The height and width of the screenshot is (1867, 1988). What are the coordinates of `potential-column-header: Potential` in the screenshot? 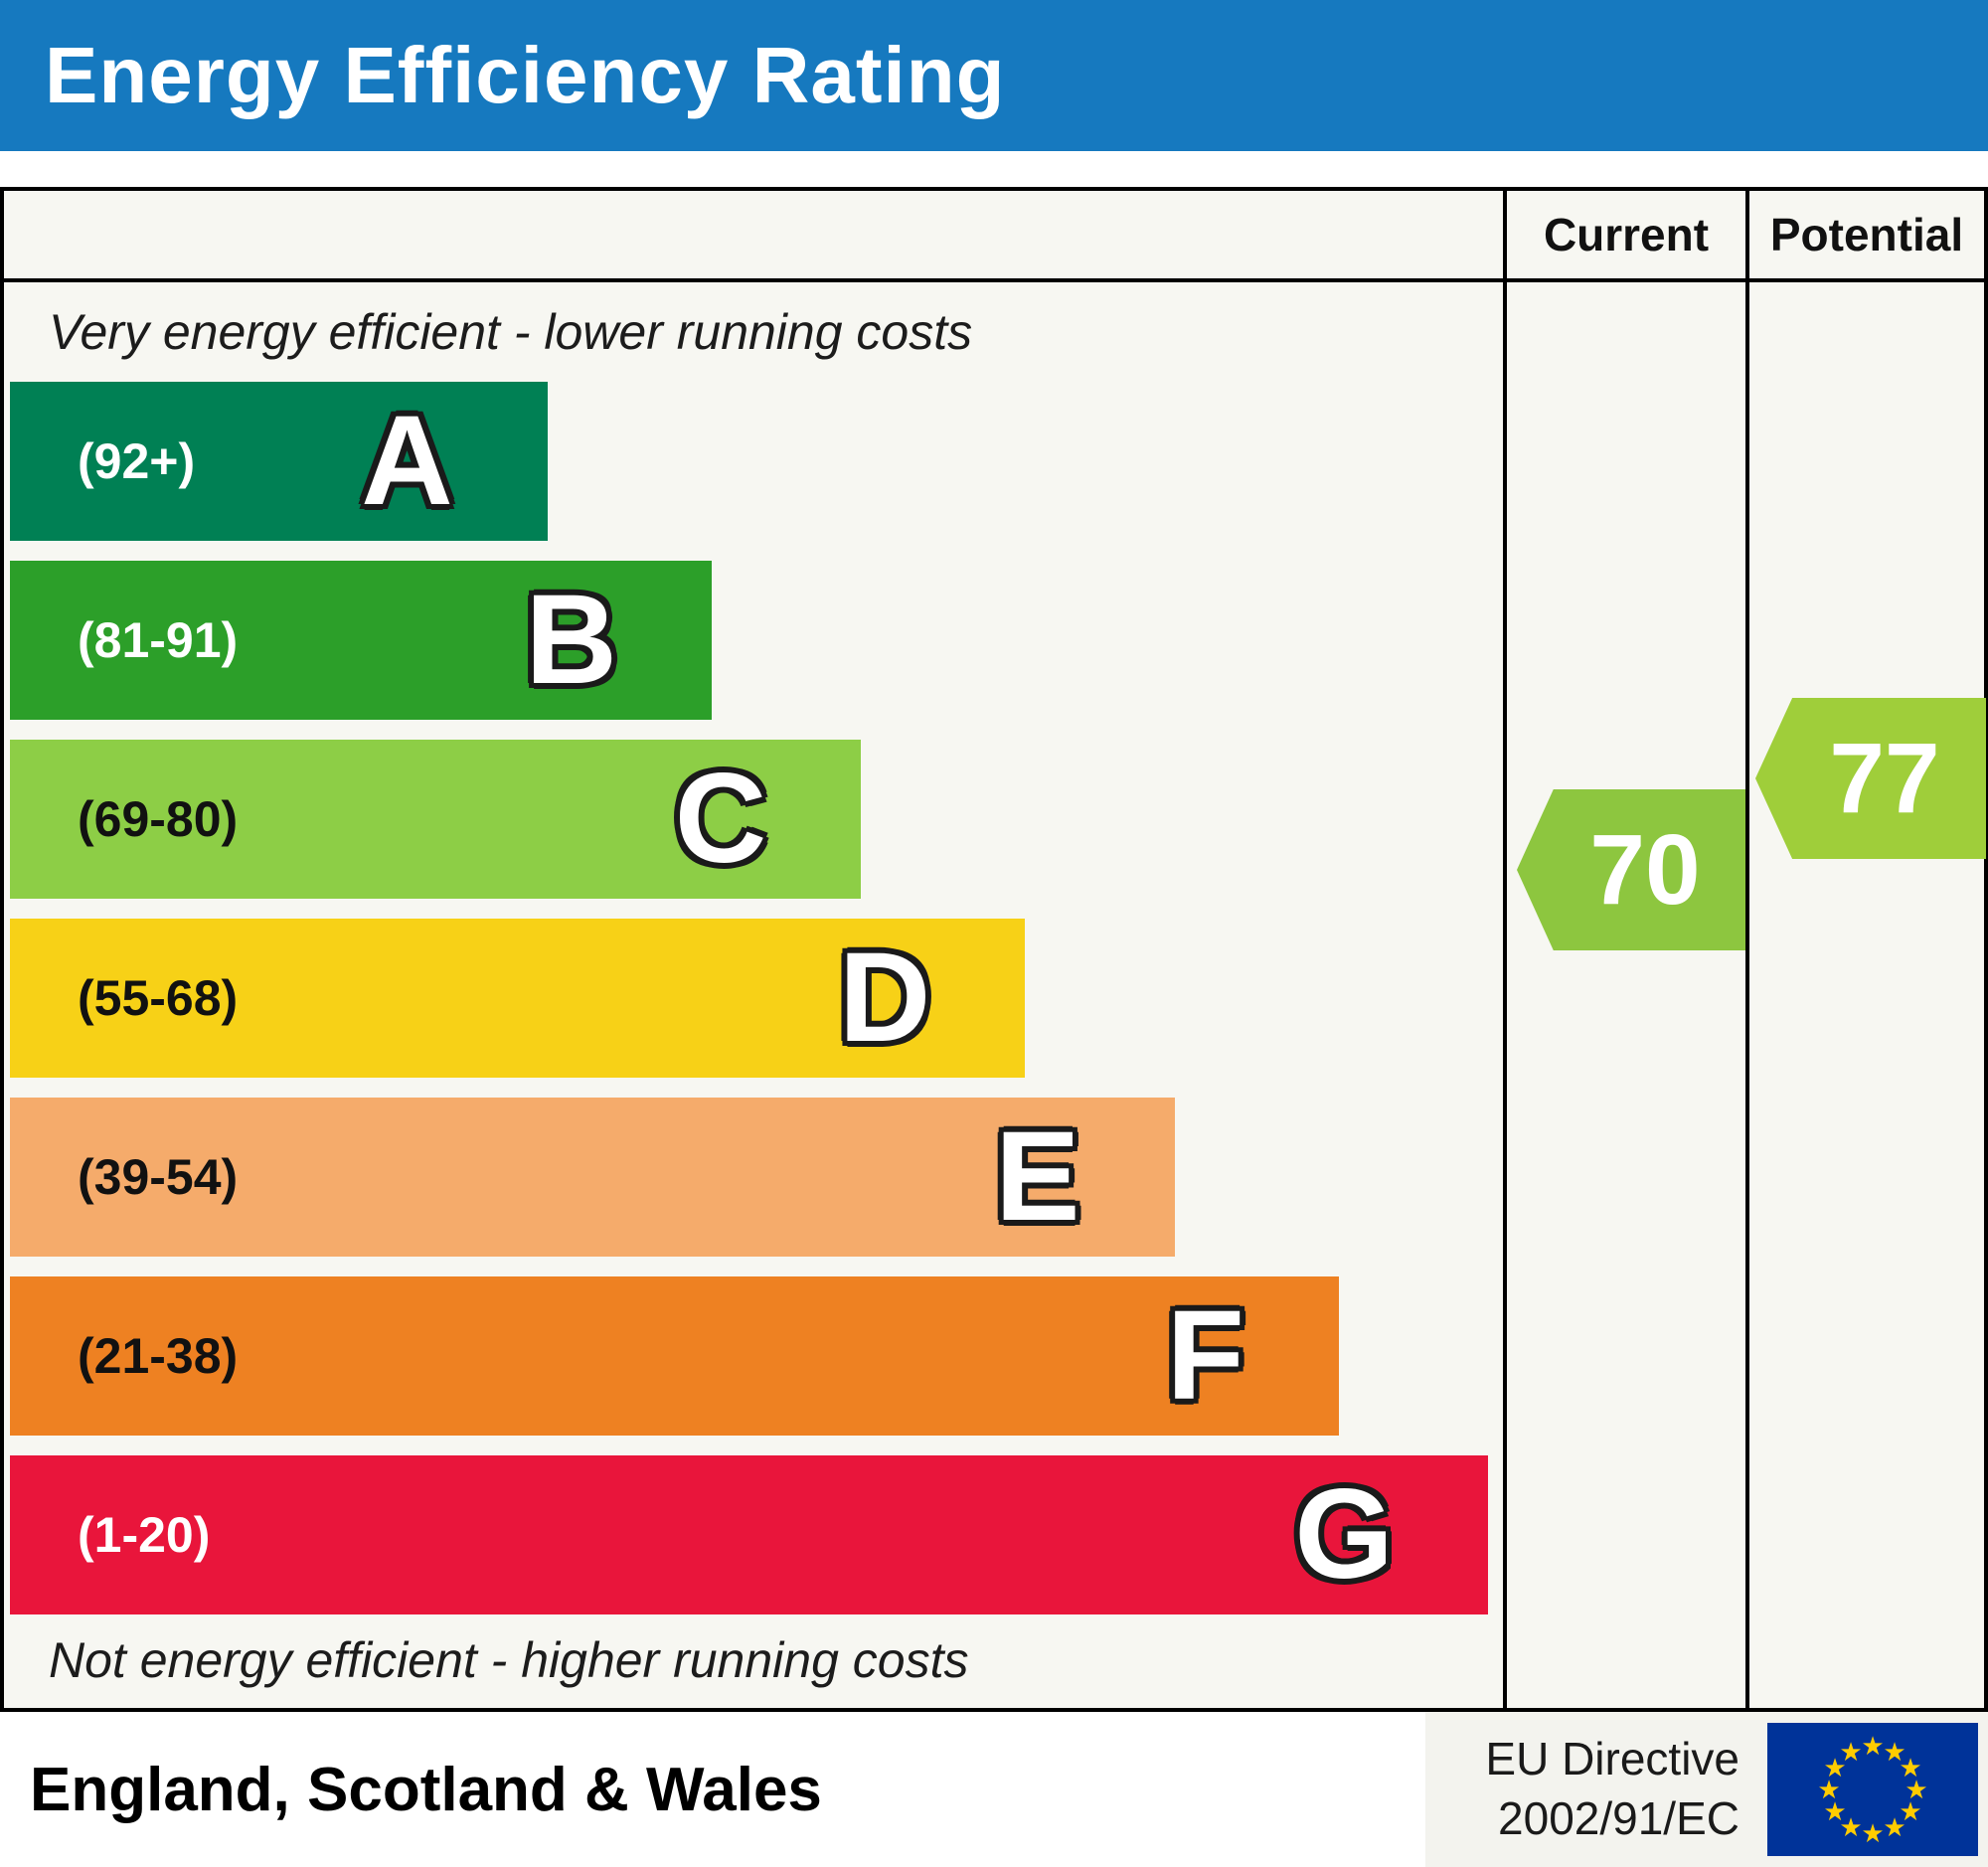 It's located at (1864, 236).